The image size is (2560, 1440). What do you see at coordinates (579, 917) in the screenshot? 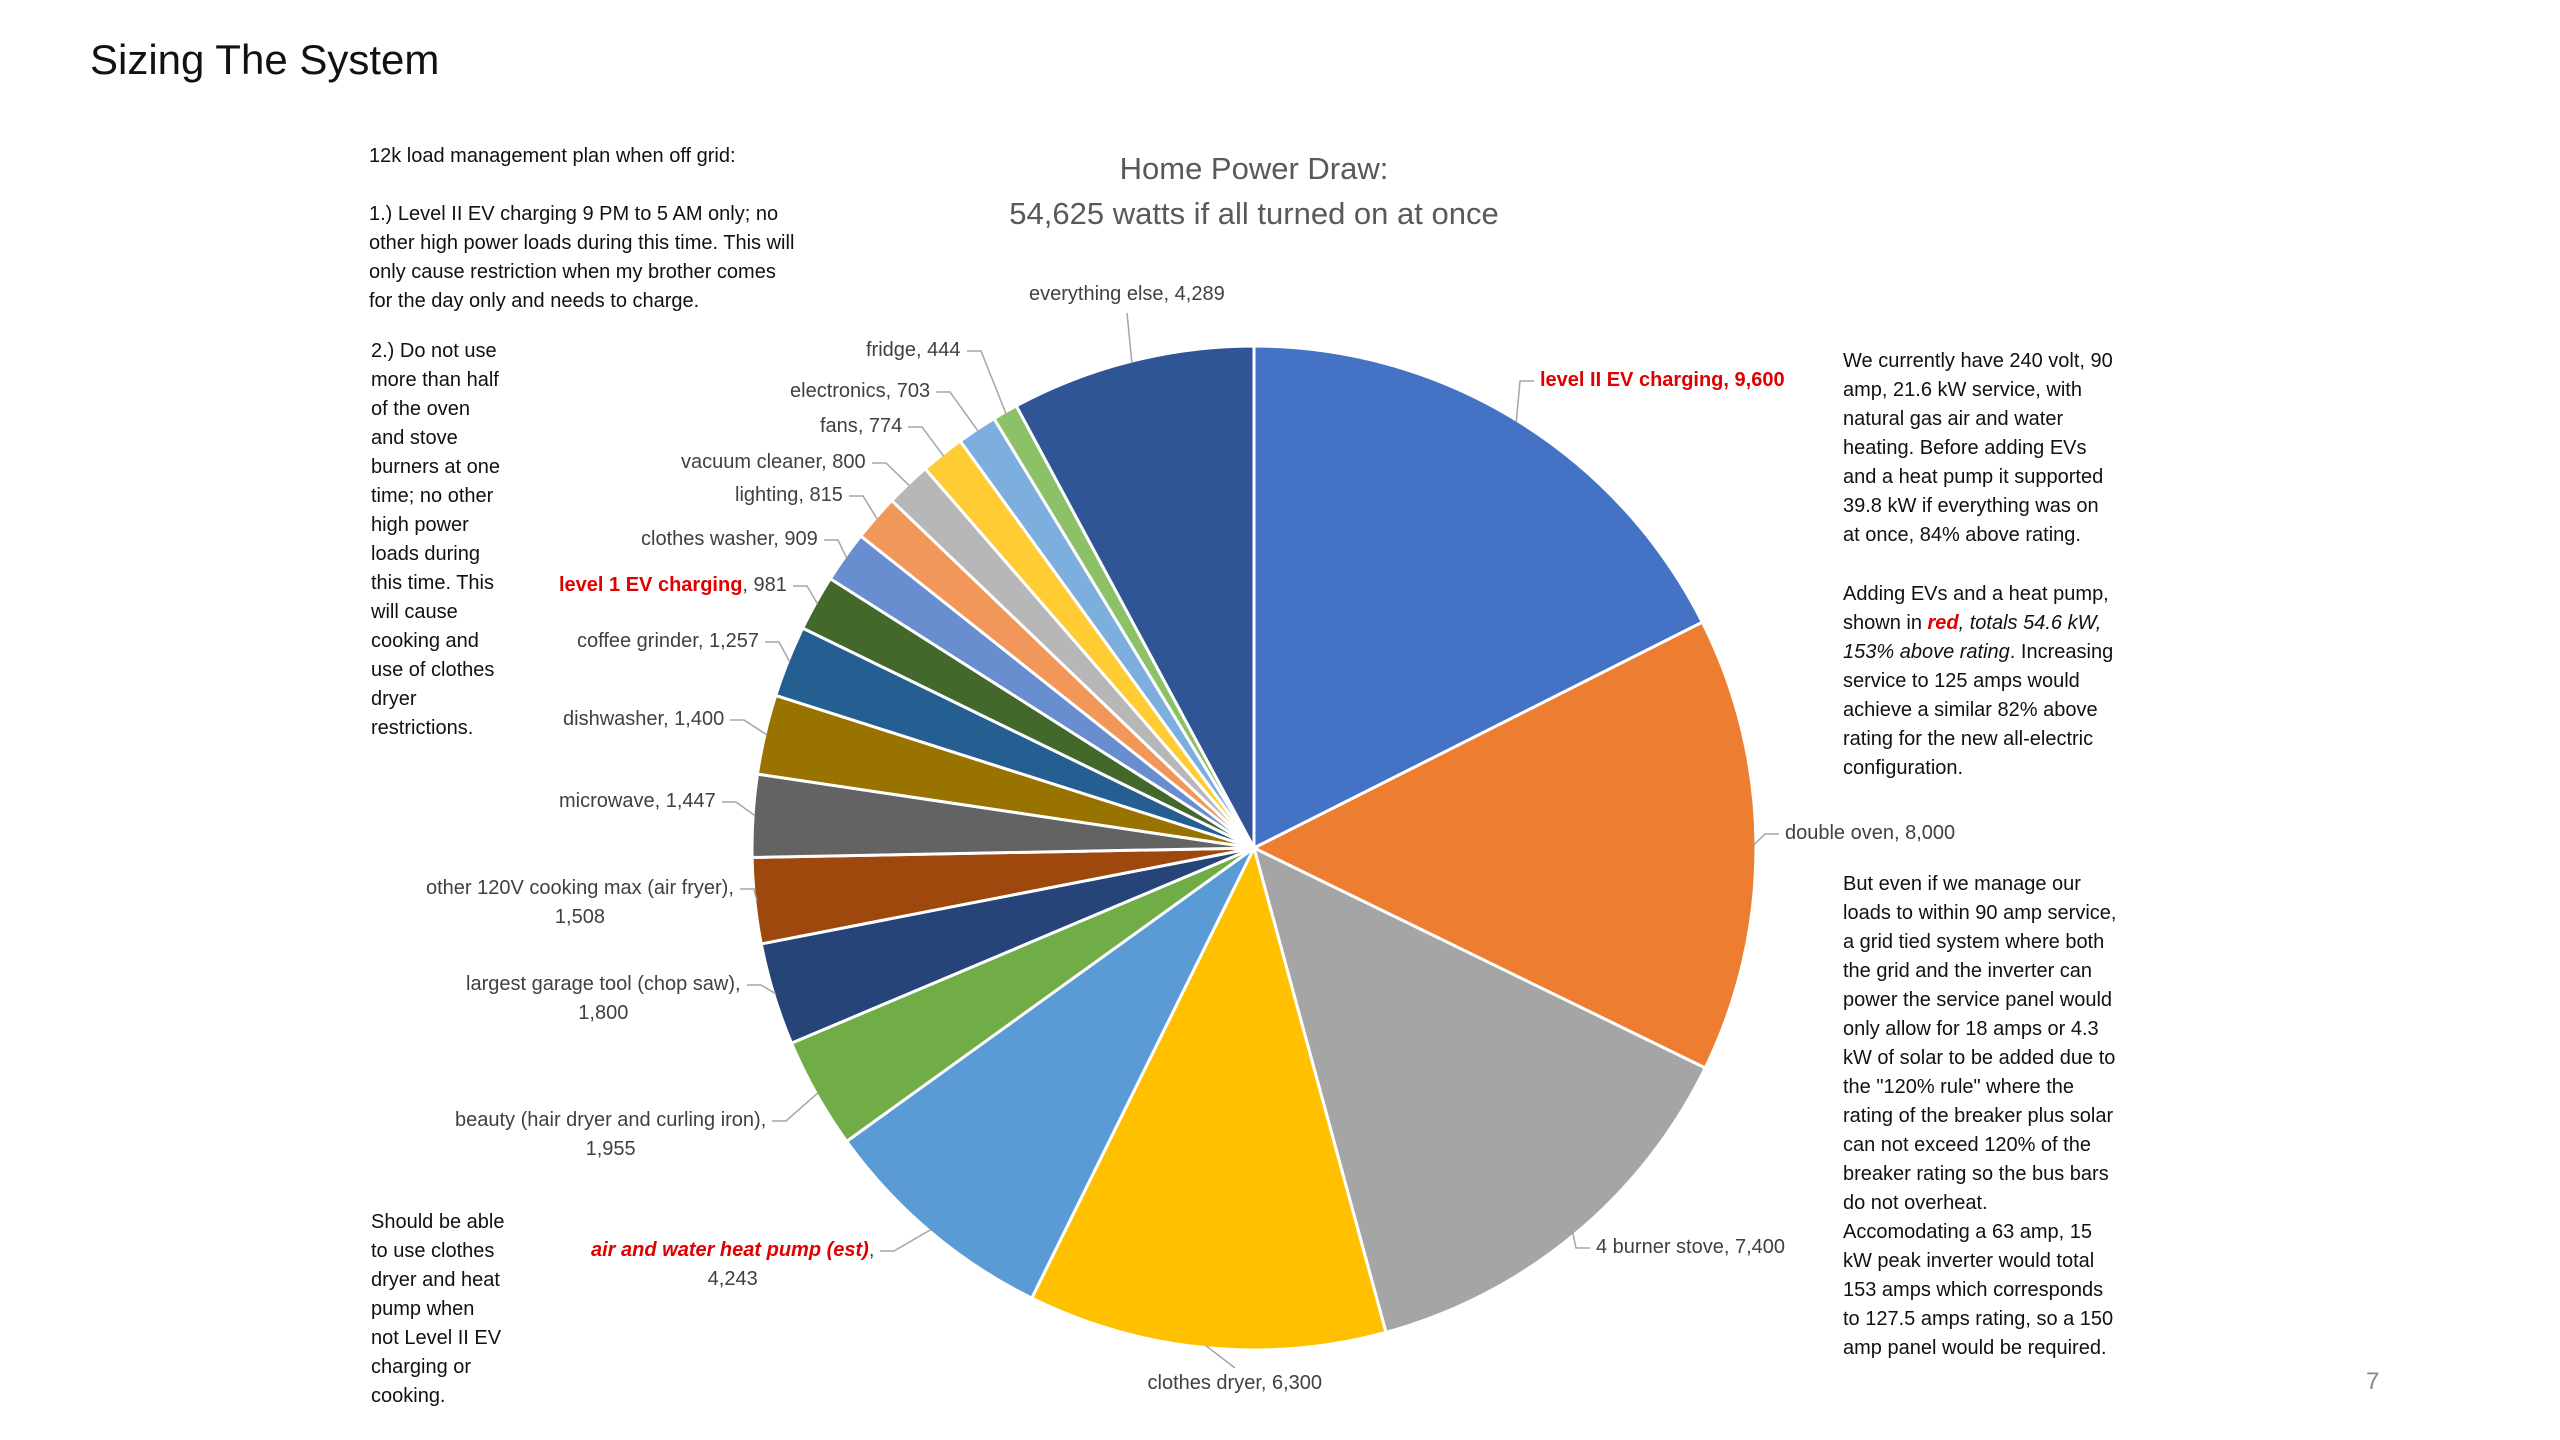
I see `data-label-value: 1,508` at bounding box center [579, 917].